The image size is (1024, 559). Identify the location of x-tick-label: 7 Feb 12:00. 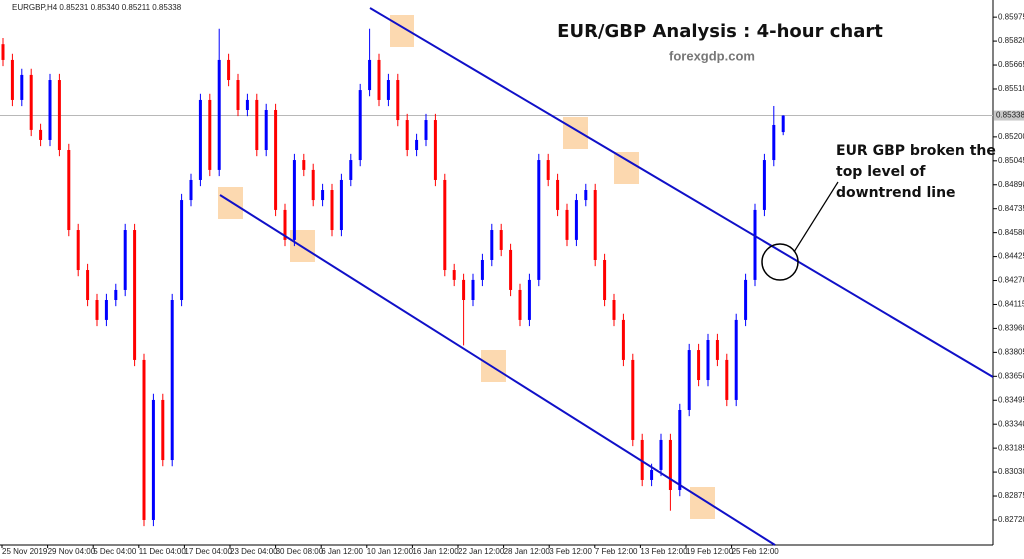
(616, 551).